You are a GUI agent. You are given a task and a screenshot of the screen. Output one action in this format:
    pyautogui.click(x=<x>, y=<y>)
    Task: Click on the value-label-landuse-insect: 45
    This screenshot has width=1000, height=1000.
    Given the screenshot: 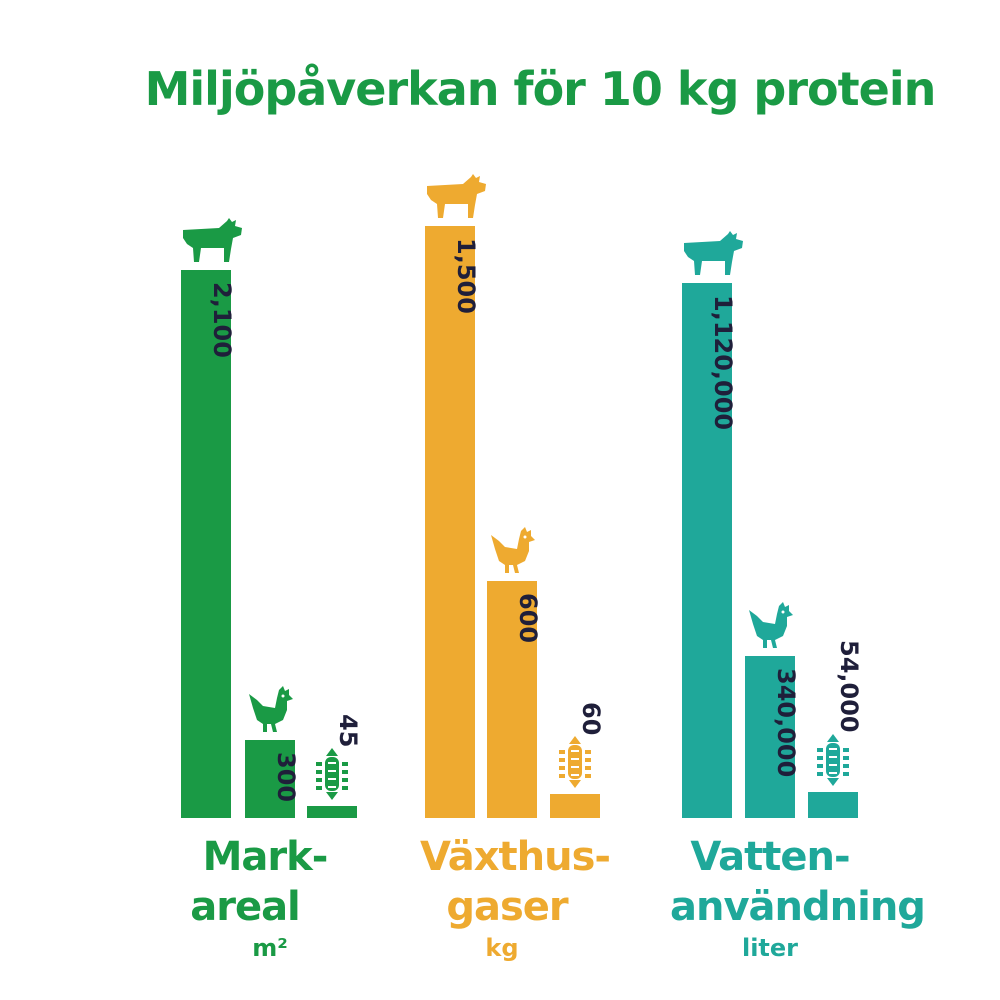 What is the action you would take?
    pyautogui.click(x=348, y=730)
    